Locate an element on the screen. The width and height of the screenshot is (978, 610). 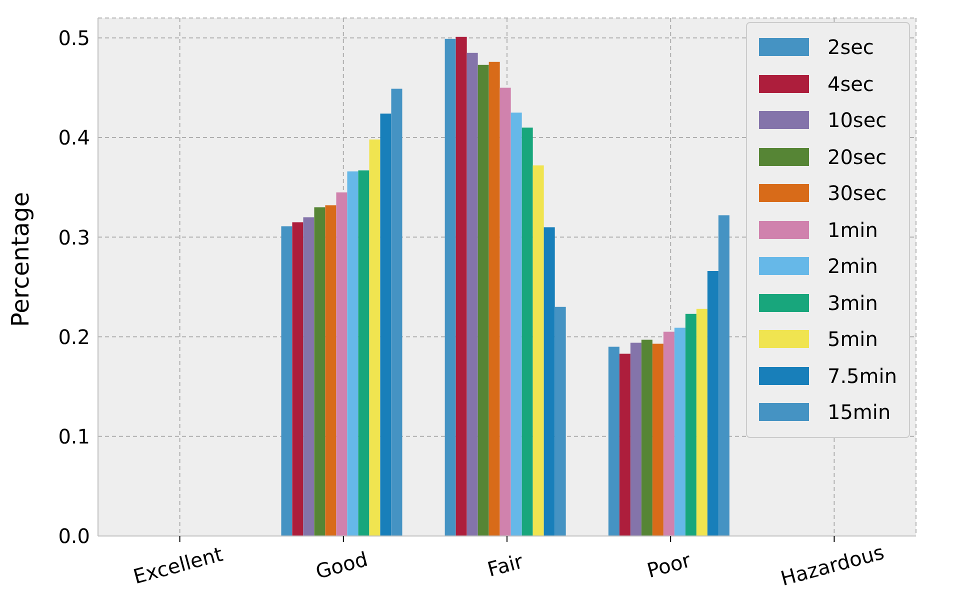
legend-label: 2min is located at coordinates (852, 266).